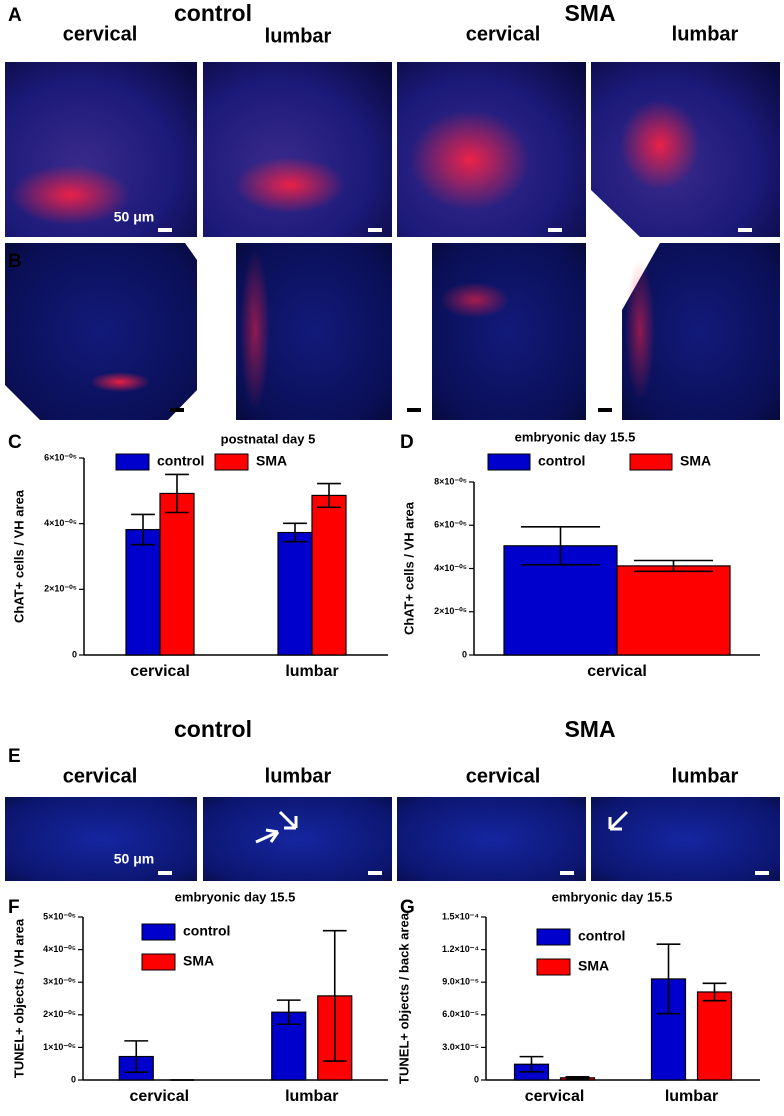 This screenshot has width=784, height=1116. What do you see at coordinates (59, 982) in the screenshot?
I see `y-tick-label: 3×10⁻⁰⁵` at bounding box center [59, 982].